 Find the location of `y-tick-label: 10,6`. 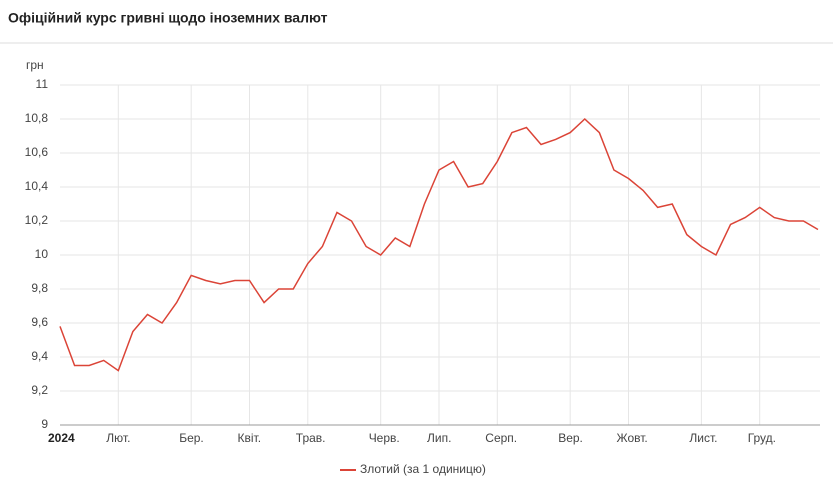

y-tick-label: 10,6 is located at coordinates (37, 152).